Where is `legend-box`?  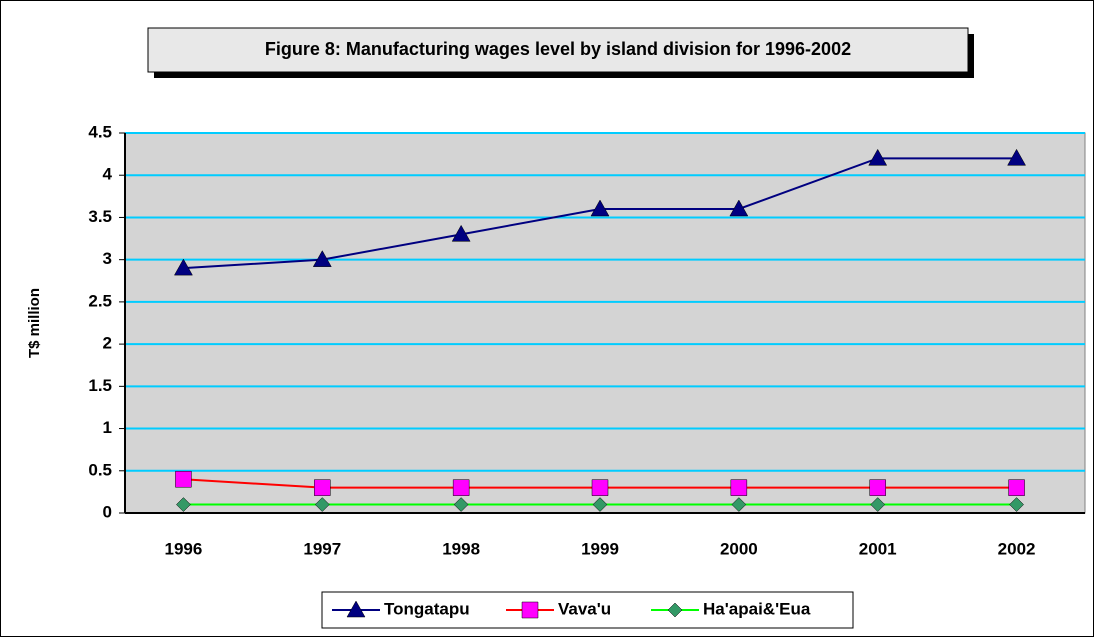 legend-box is located at coordinates (587, 610).